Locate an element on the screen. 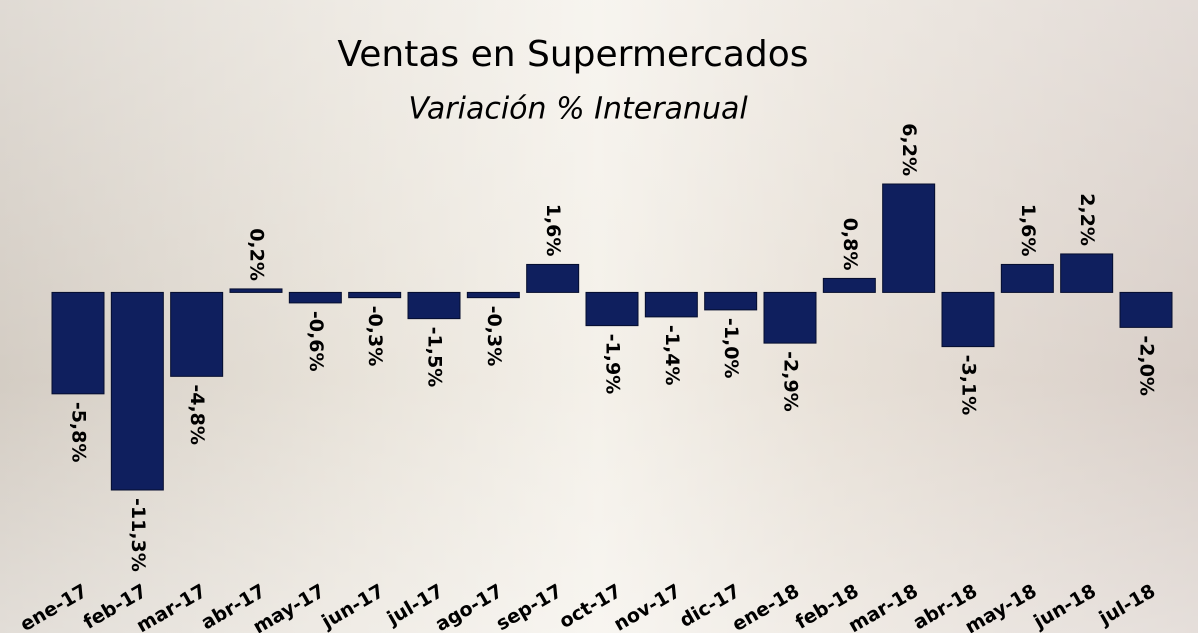 The image size is (1198, 633). value-label: -2,0% is located at coordinates (1147, 365).